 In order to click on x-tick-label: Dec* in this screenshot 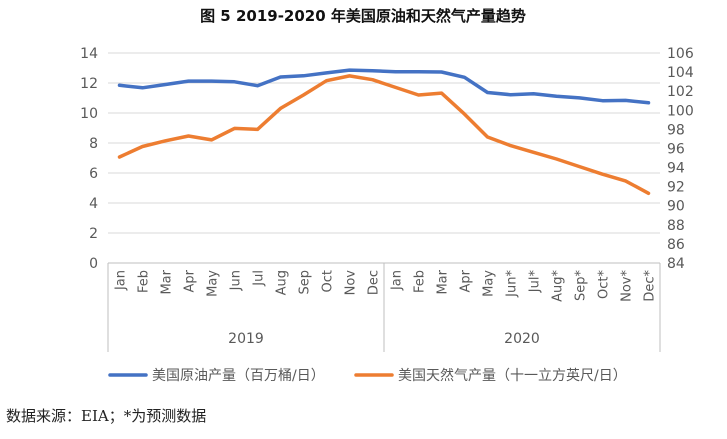, I will do `click(650, 286)`.